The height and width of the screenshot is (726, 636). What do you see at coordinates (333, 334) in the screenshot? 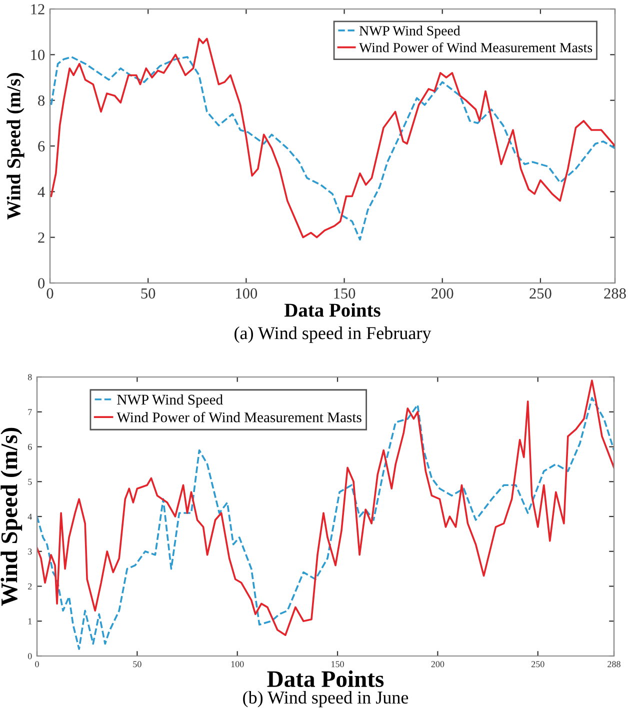
I see `text: (a) Wind speed in February` at bounding box center [333, 334].